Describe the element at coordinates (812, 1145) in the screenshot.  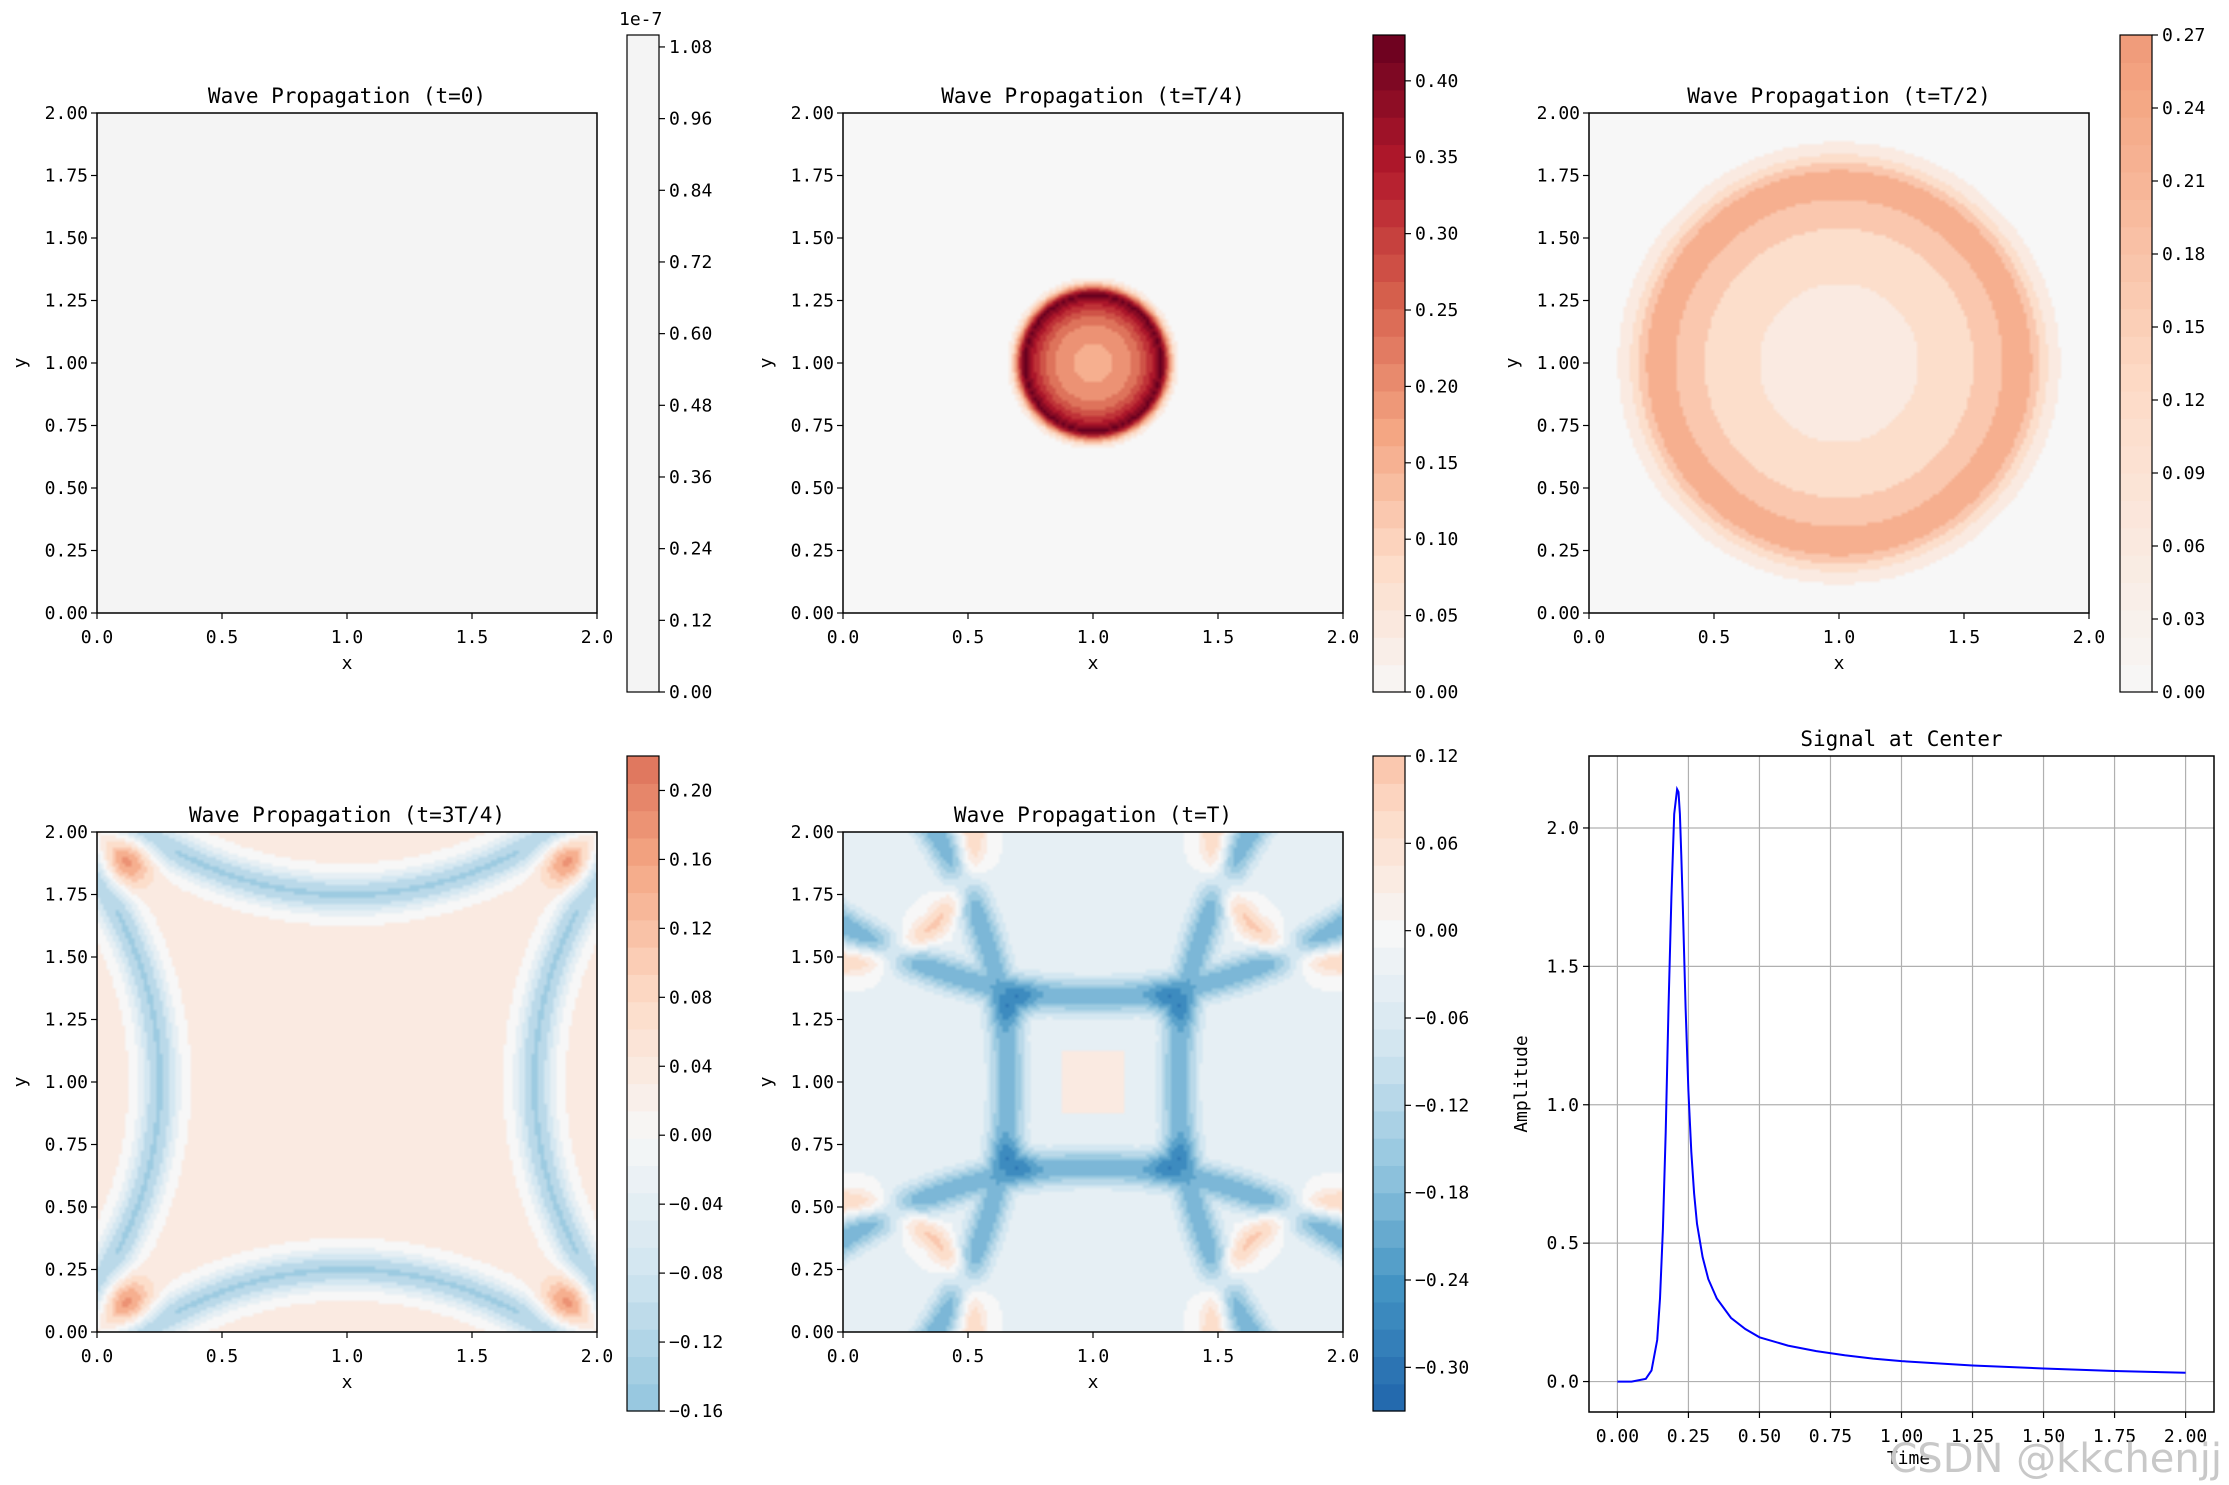
I see `y-tick-label: 0.75` at that location.